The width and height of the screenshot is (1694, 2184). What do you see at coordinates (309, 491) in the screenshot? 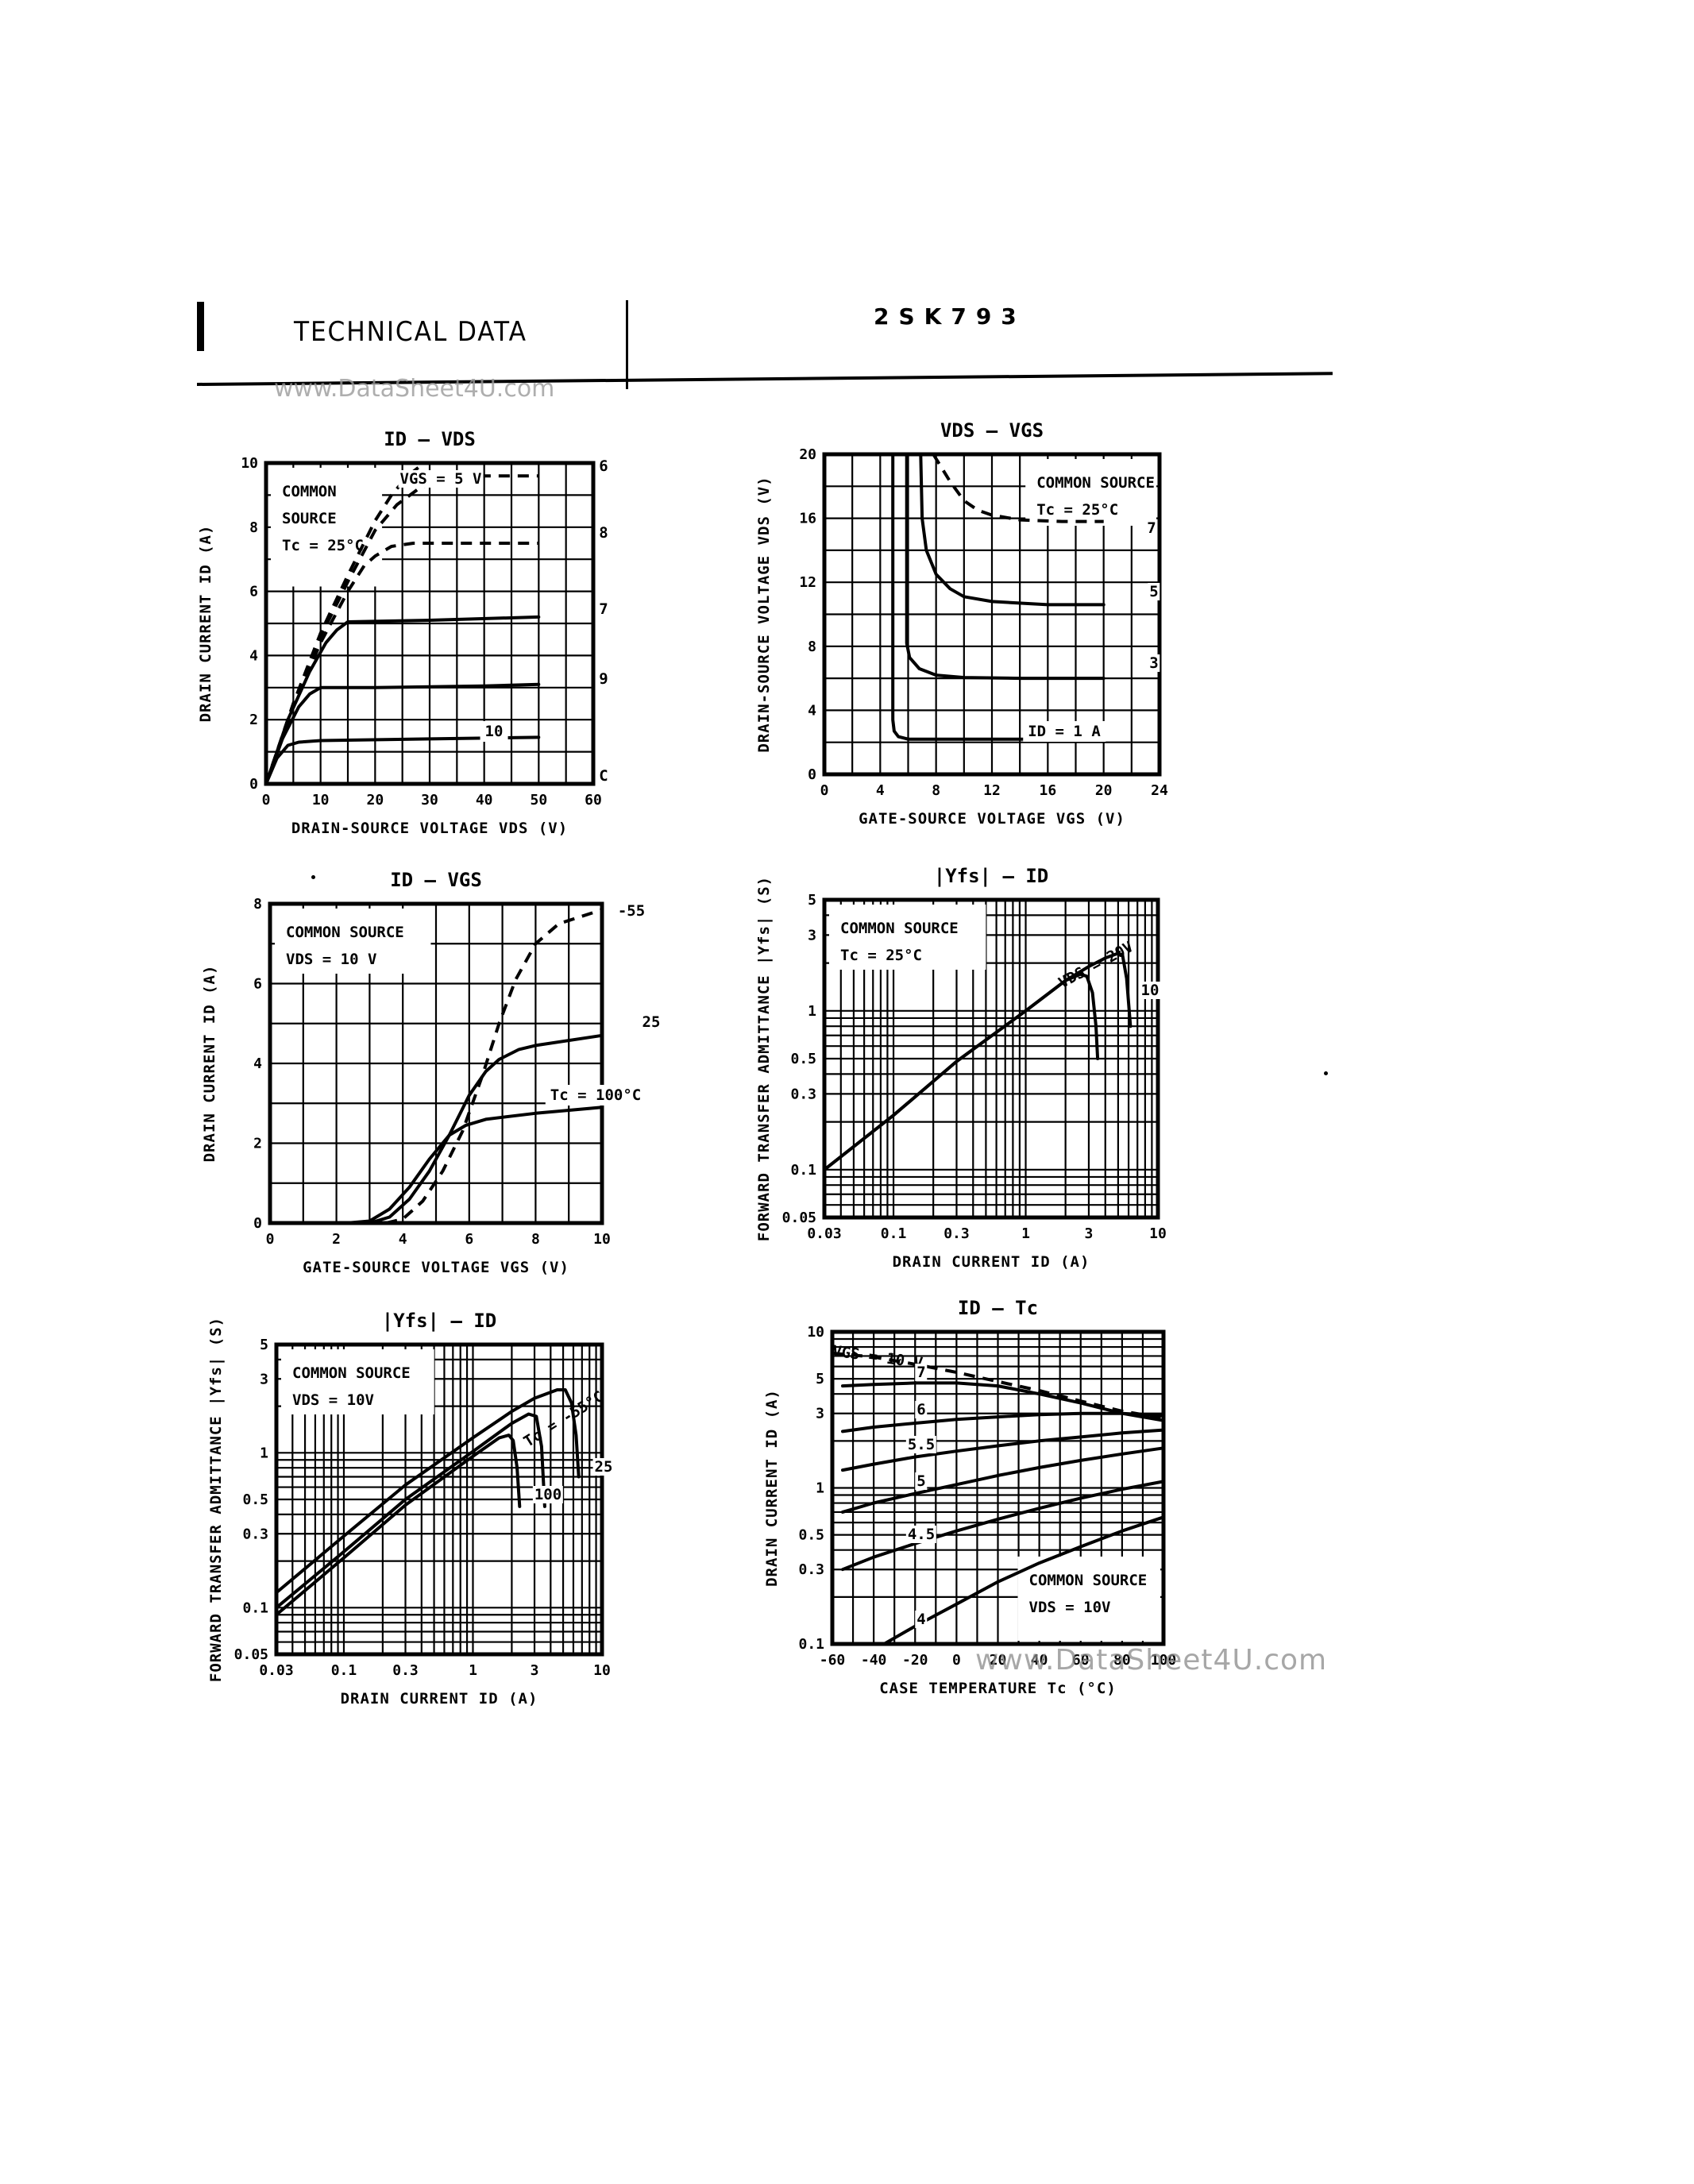
I see `svg-text: COMMON` at bounding box center [309, 491].